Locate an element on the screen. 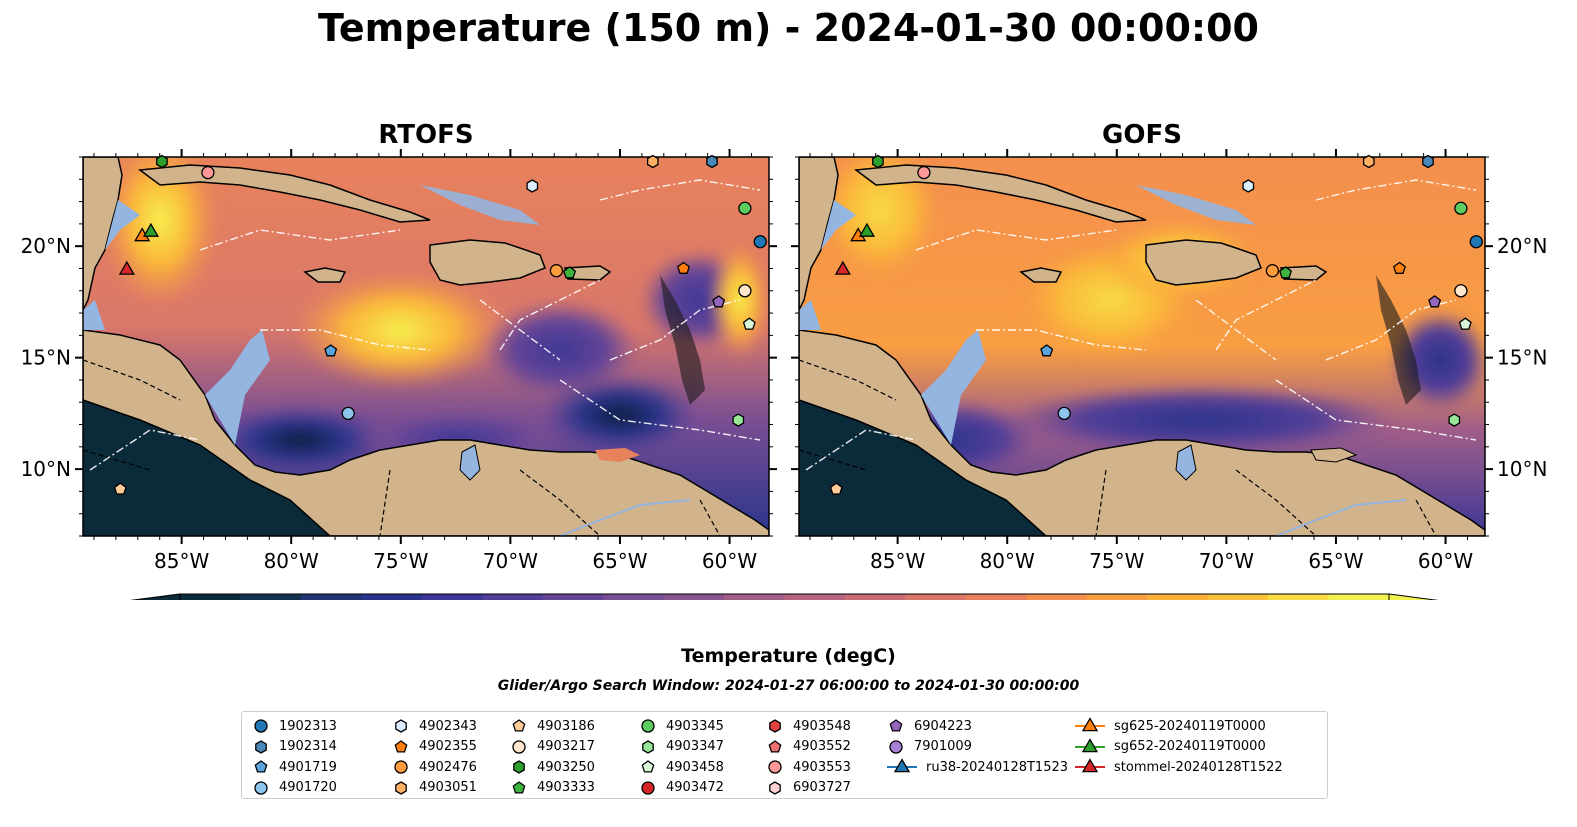 Image resolution: width=1577 pixels, height=827 pixels. legend-item: 4903548 is located at coordinates (808, 726).